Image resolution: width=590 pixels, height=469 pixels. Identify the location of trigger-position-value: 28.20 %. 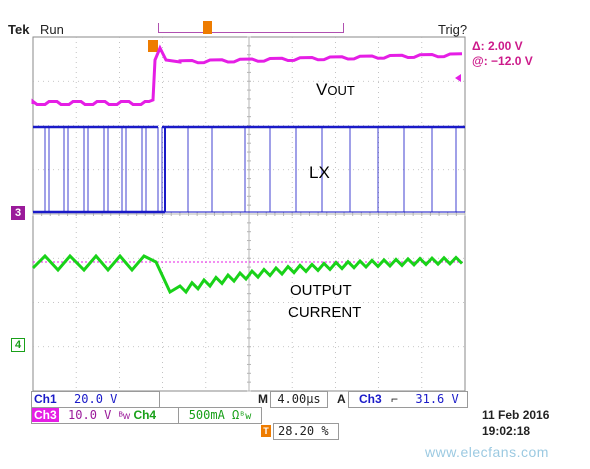
(306, 431).